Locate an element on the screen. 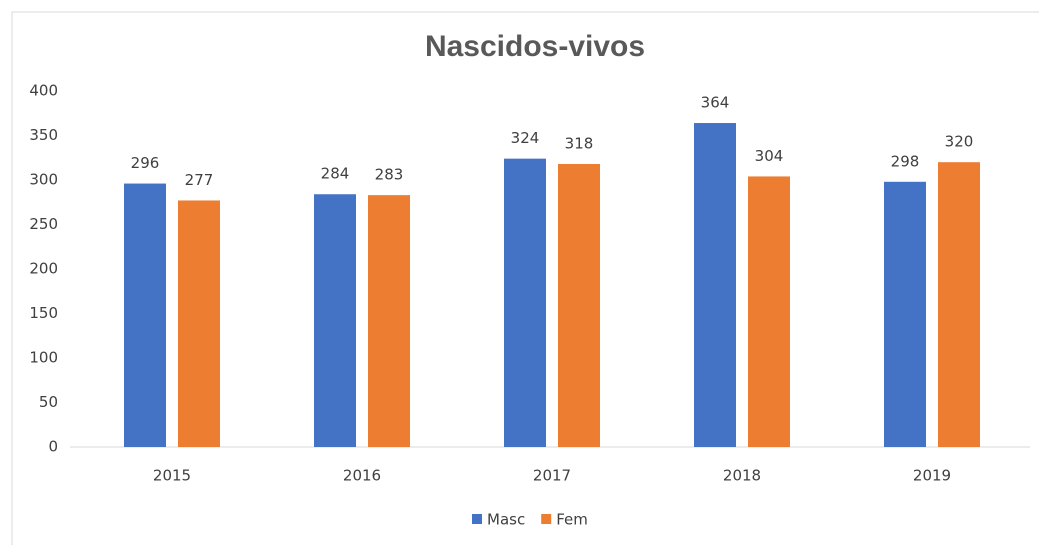  y-tick-label: 300 is located at coordinates (43, 180).